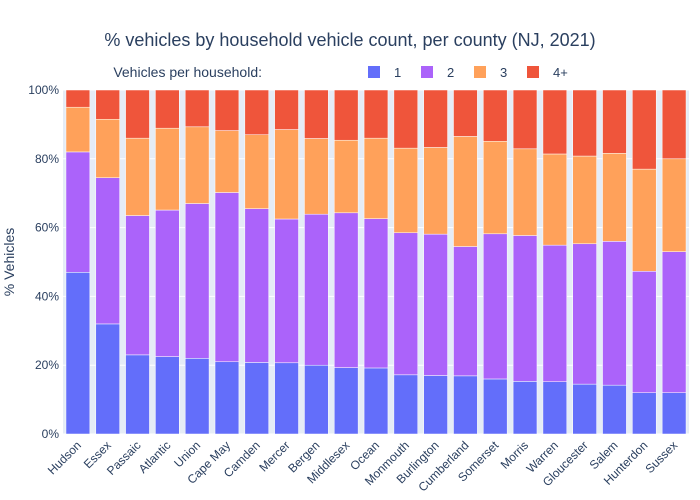  What do you see at coordinates (47, 228) in the screenshot?
I see `y-tick-label: 60%` at bounding box center [47, 228].